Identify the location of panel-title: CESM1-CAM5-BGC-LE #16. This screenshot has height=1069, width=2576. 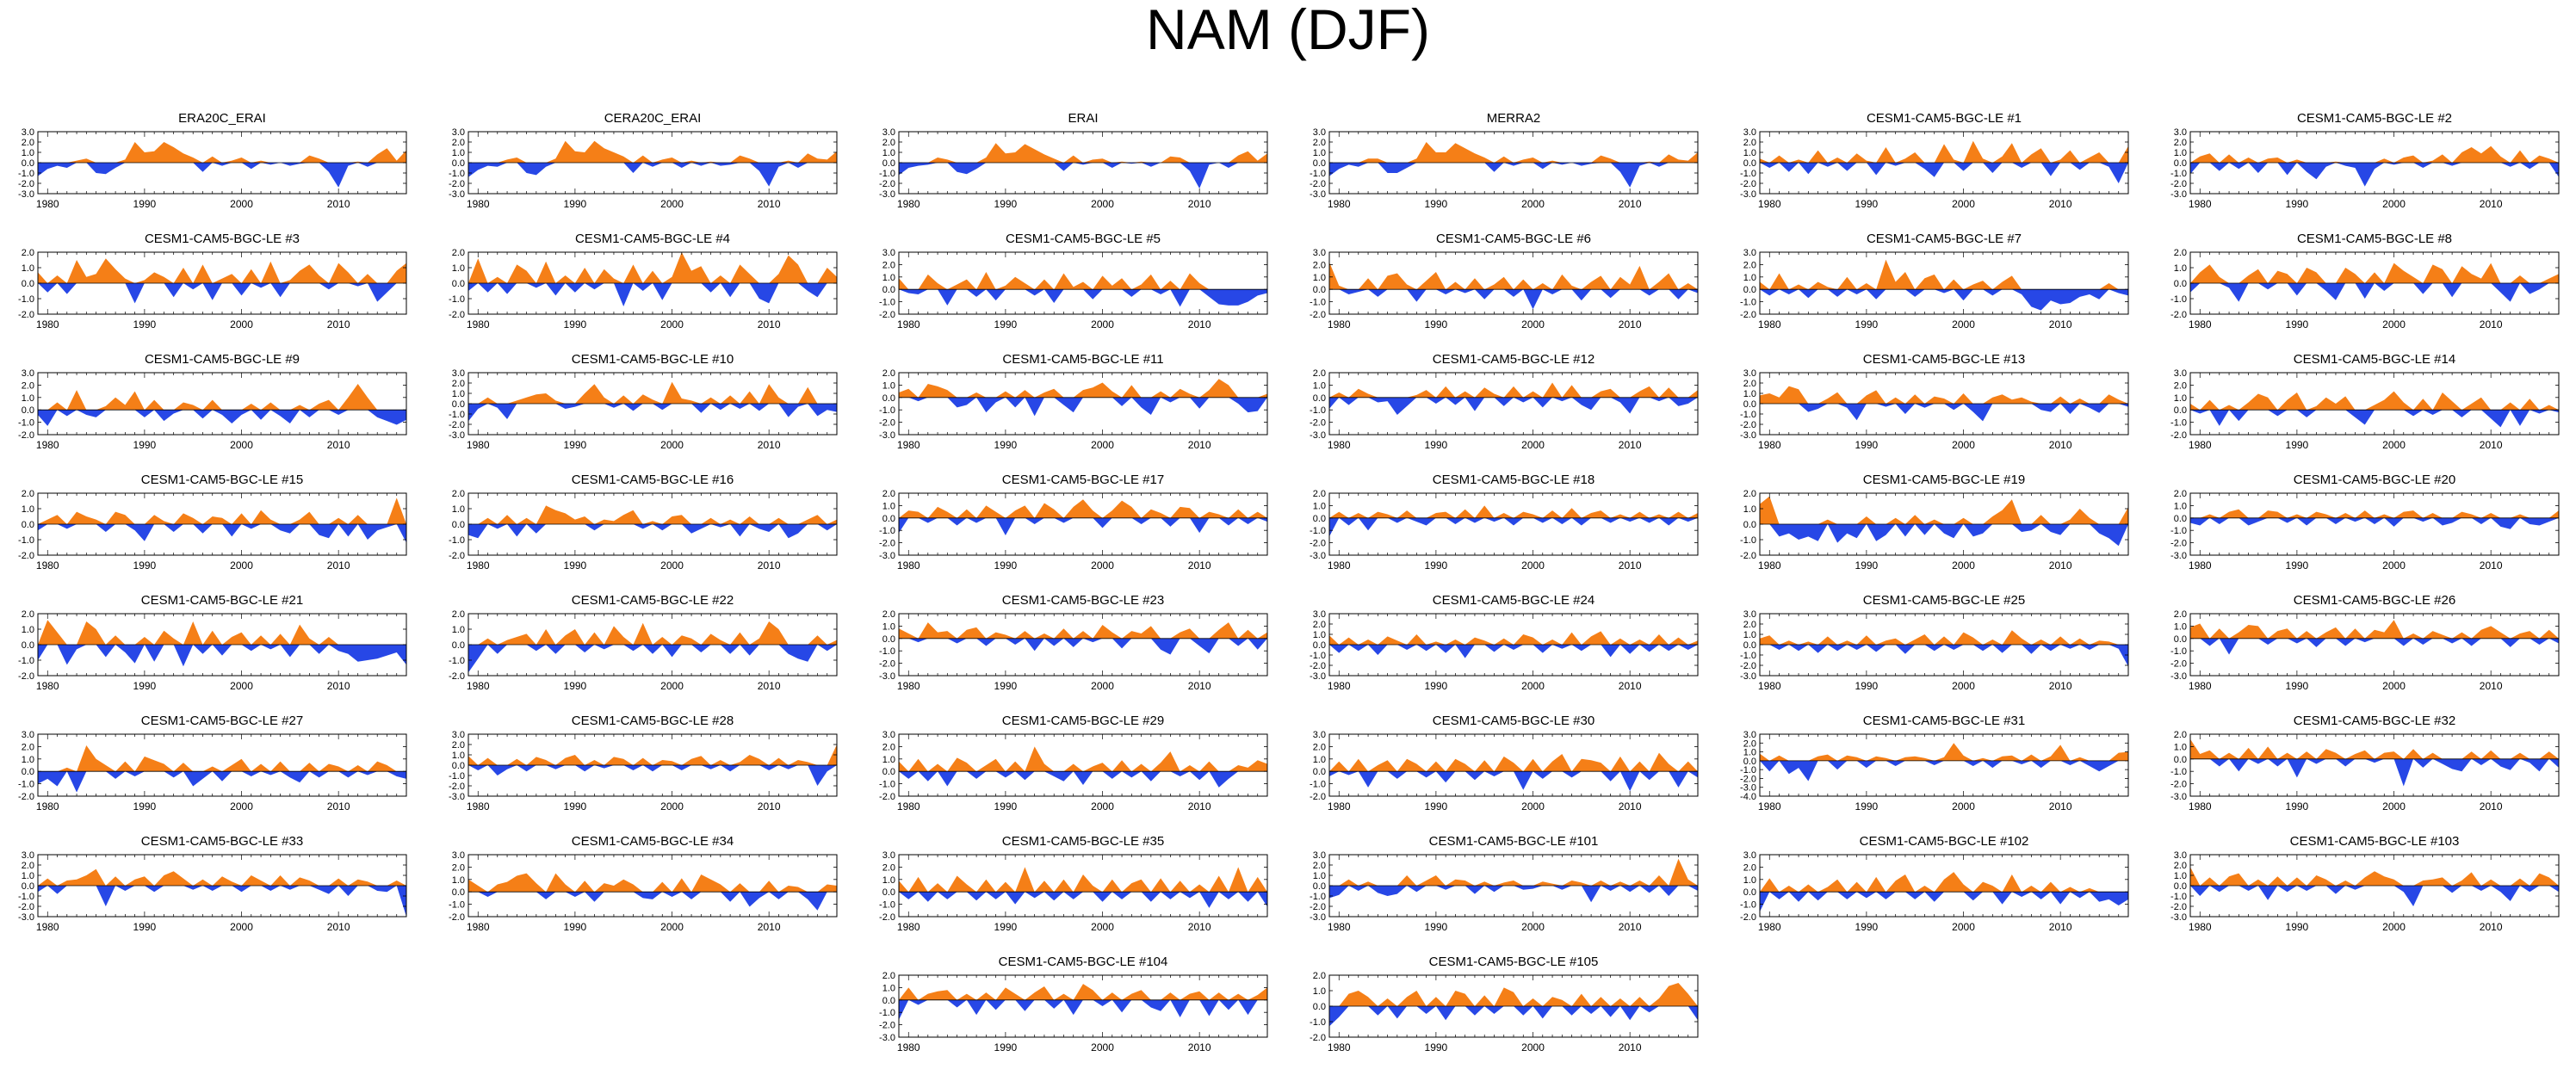
(652, 480).